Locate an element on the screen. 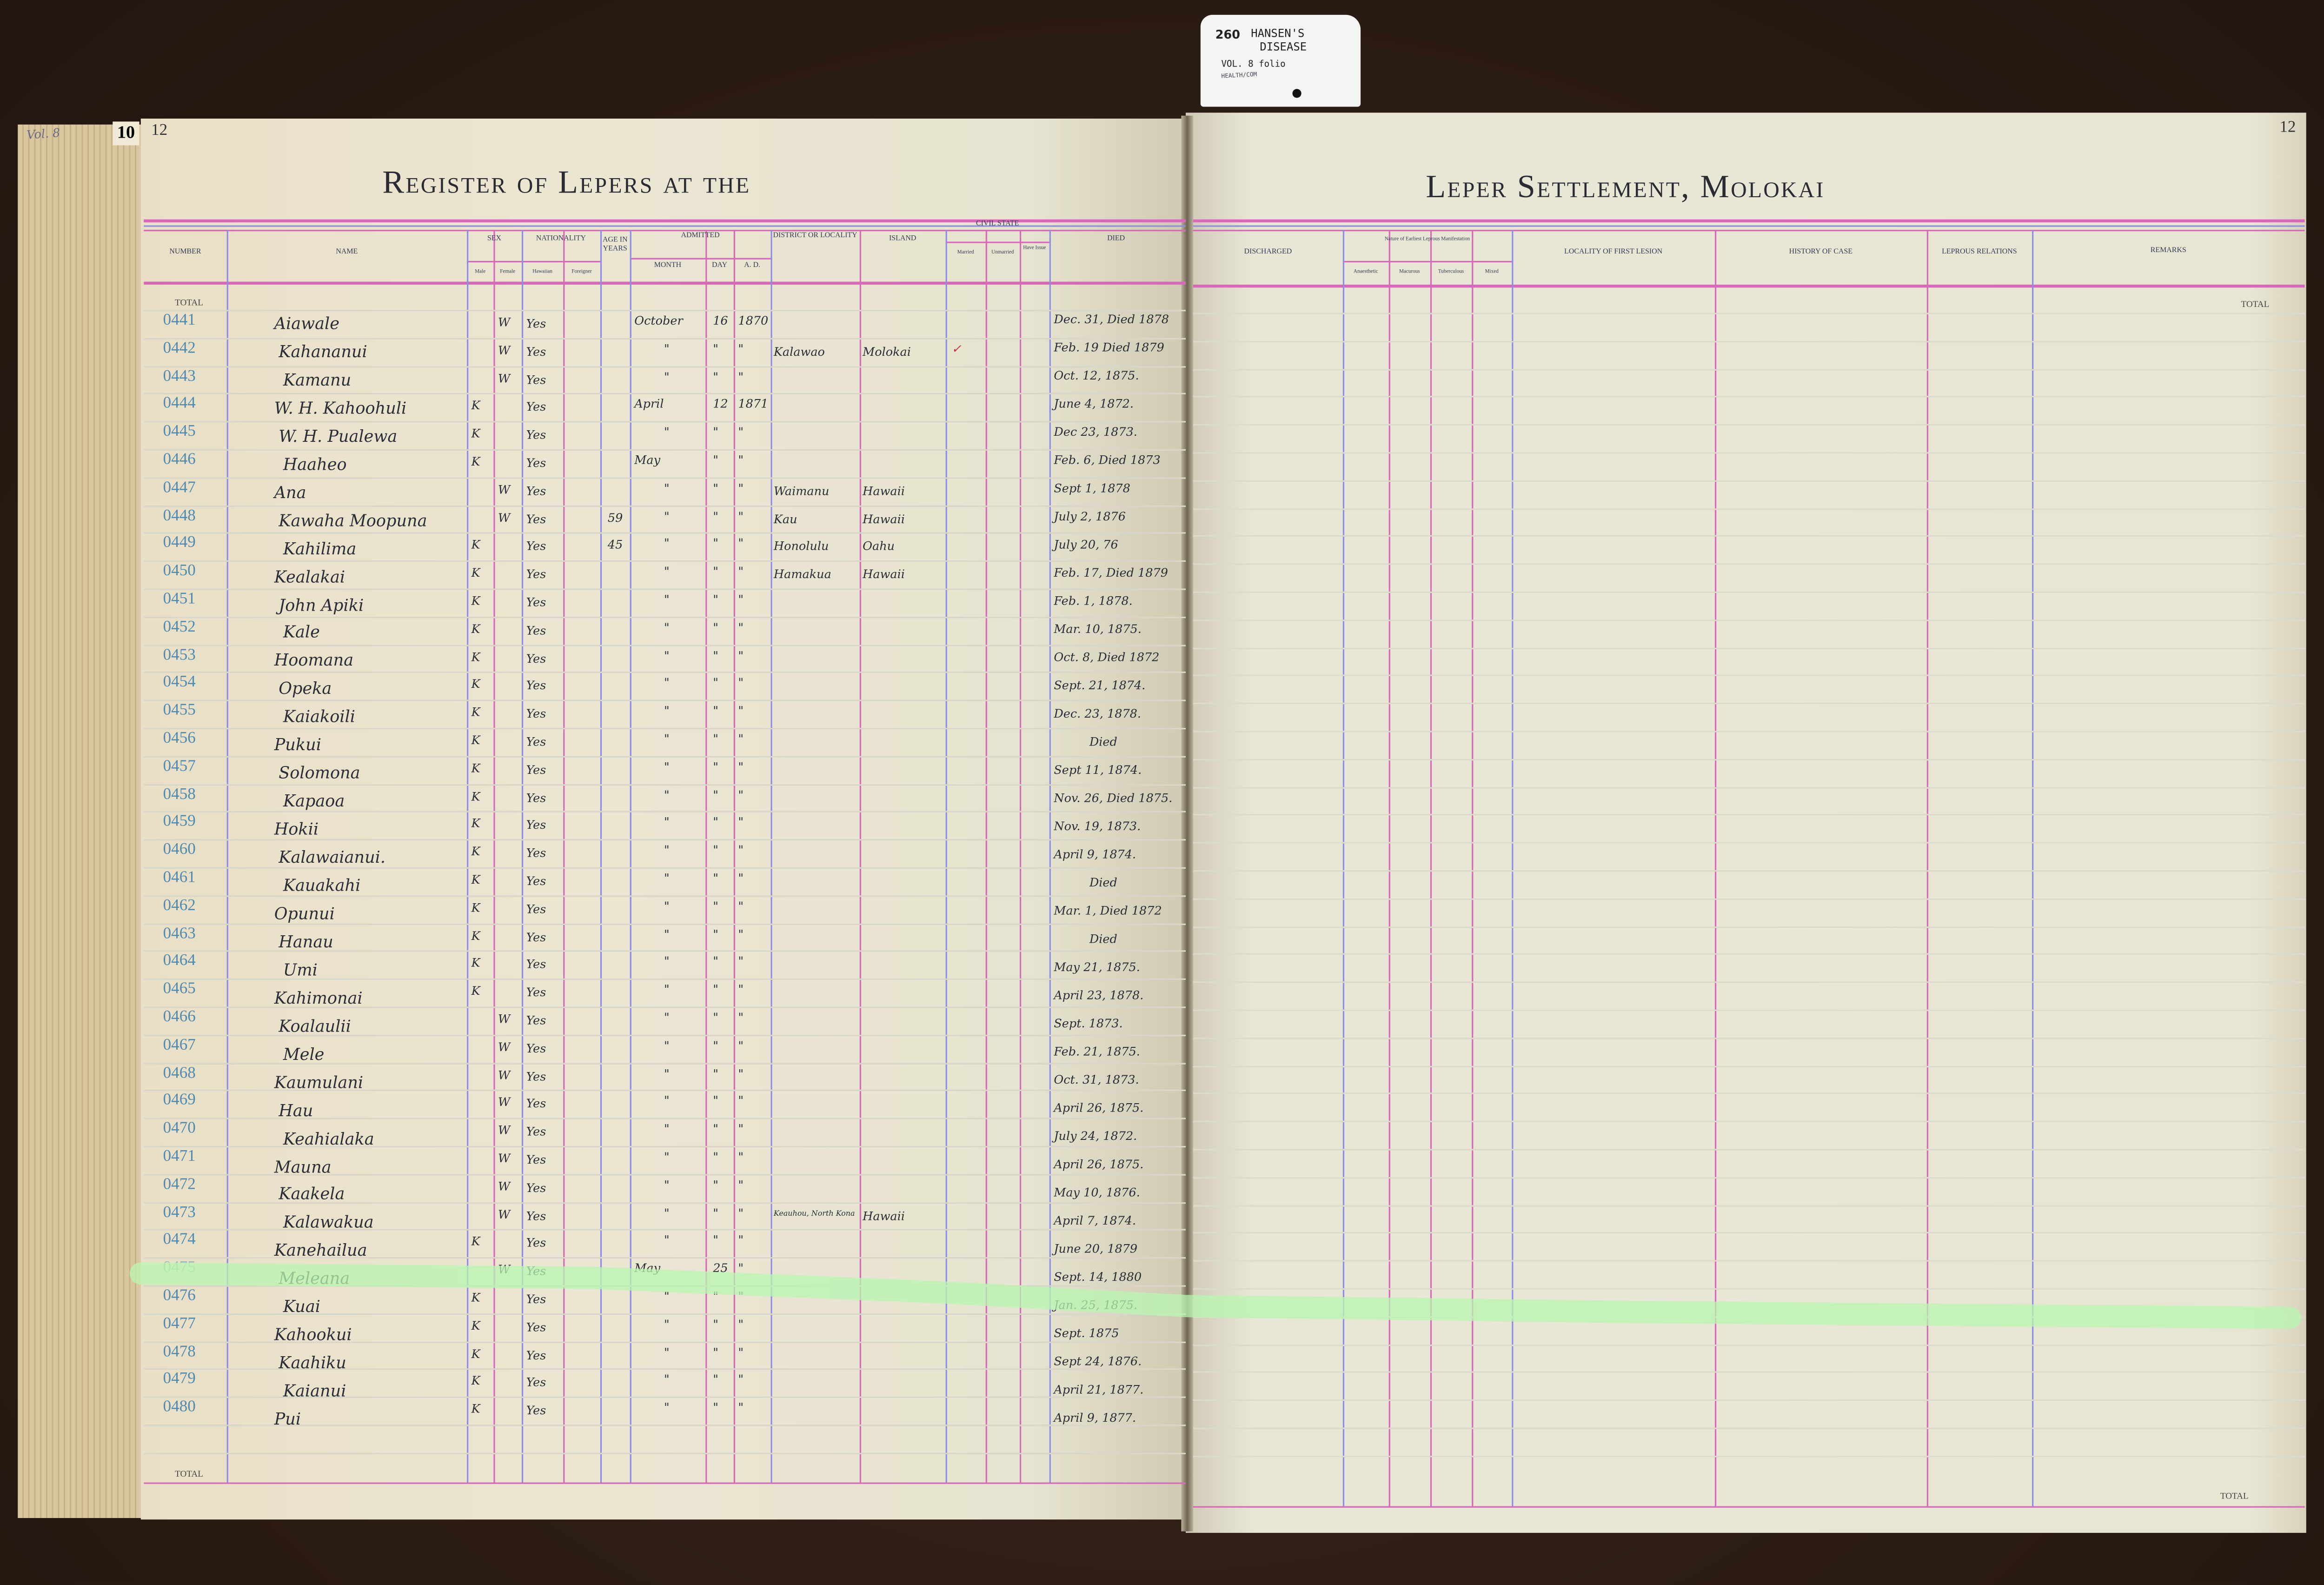 This screenshot has width=2324, height=1585. died-date: Dec 23, 1873. is located at coordinates (1095, 431).